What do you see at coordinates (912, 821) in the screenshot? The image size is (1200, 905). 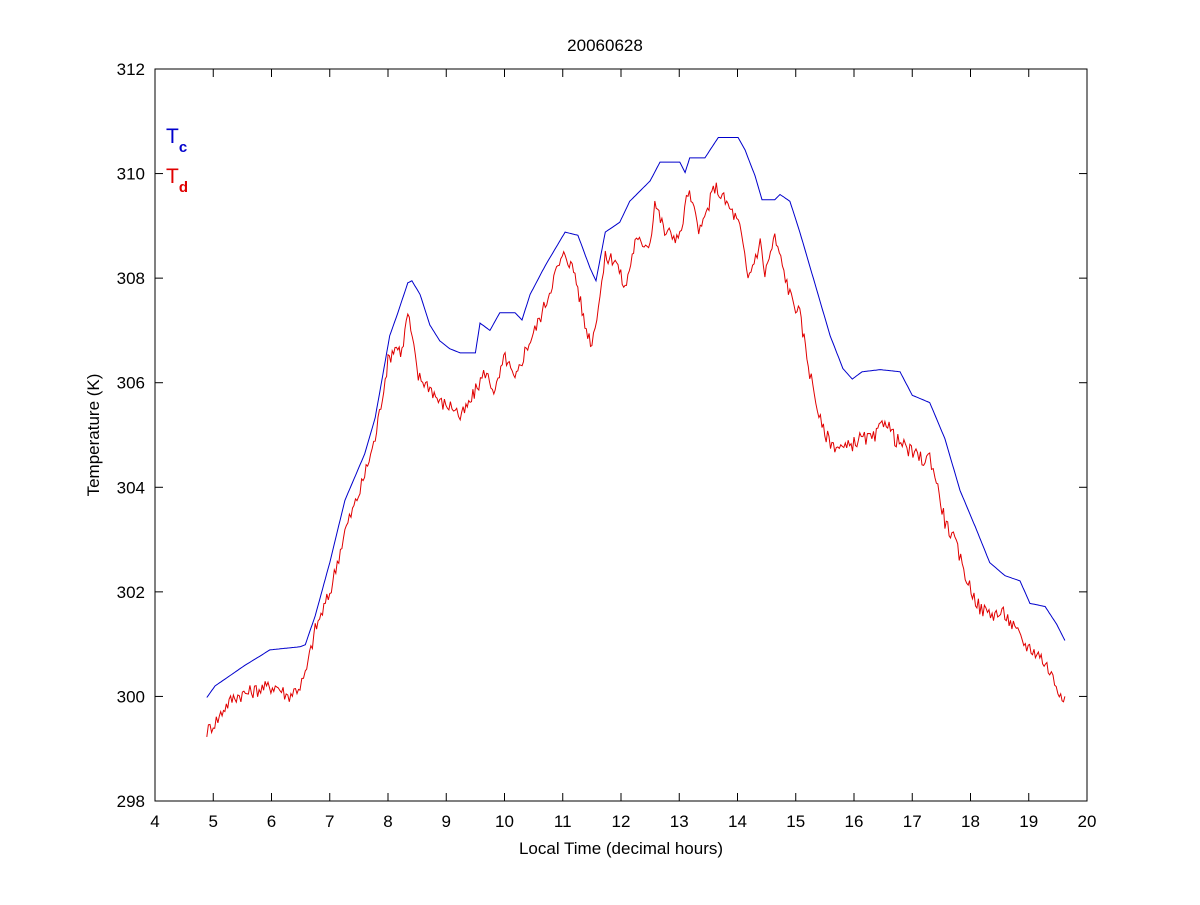 I see `x-tick-label: 17` at bounding box center [912, 821].